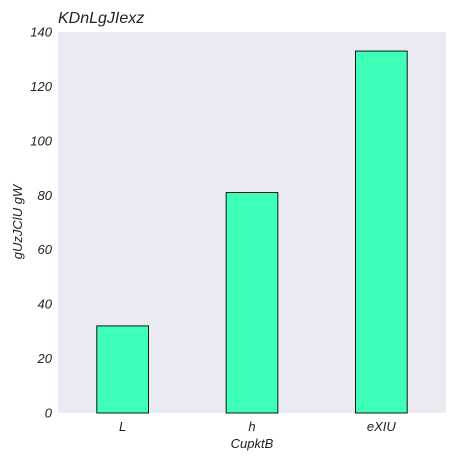  I want to click on x-tick-label: eXIU, so click(382, 426).